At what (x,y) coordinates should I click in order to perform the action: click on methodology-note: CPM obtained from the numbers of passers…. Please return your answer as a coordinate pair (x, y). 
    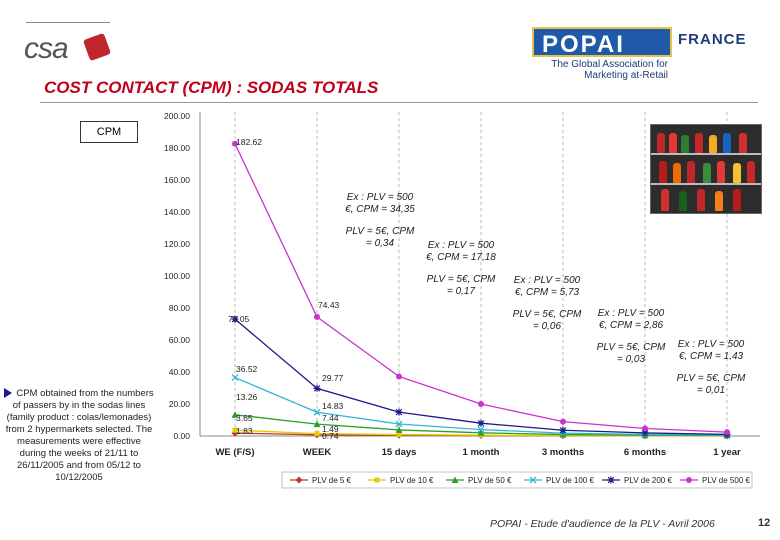
    Looking at the image, I should click on (79, 436).